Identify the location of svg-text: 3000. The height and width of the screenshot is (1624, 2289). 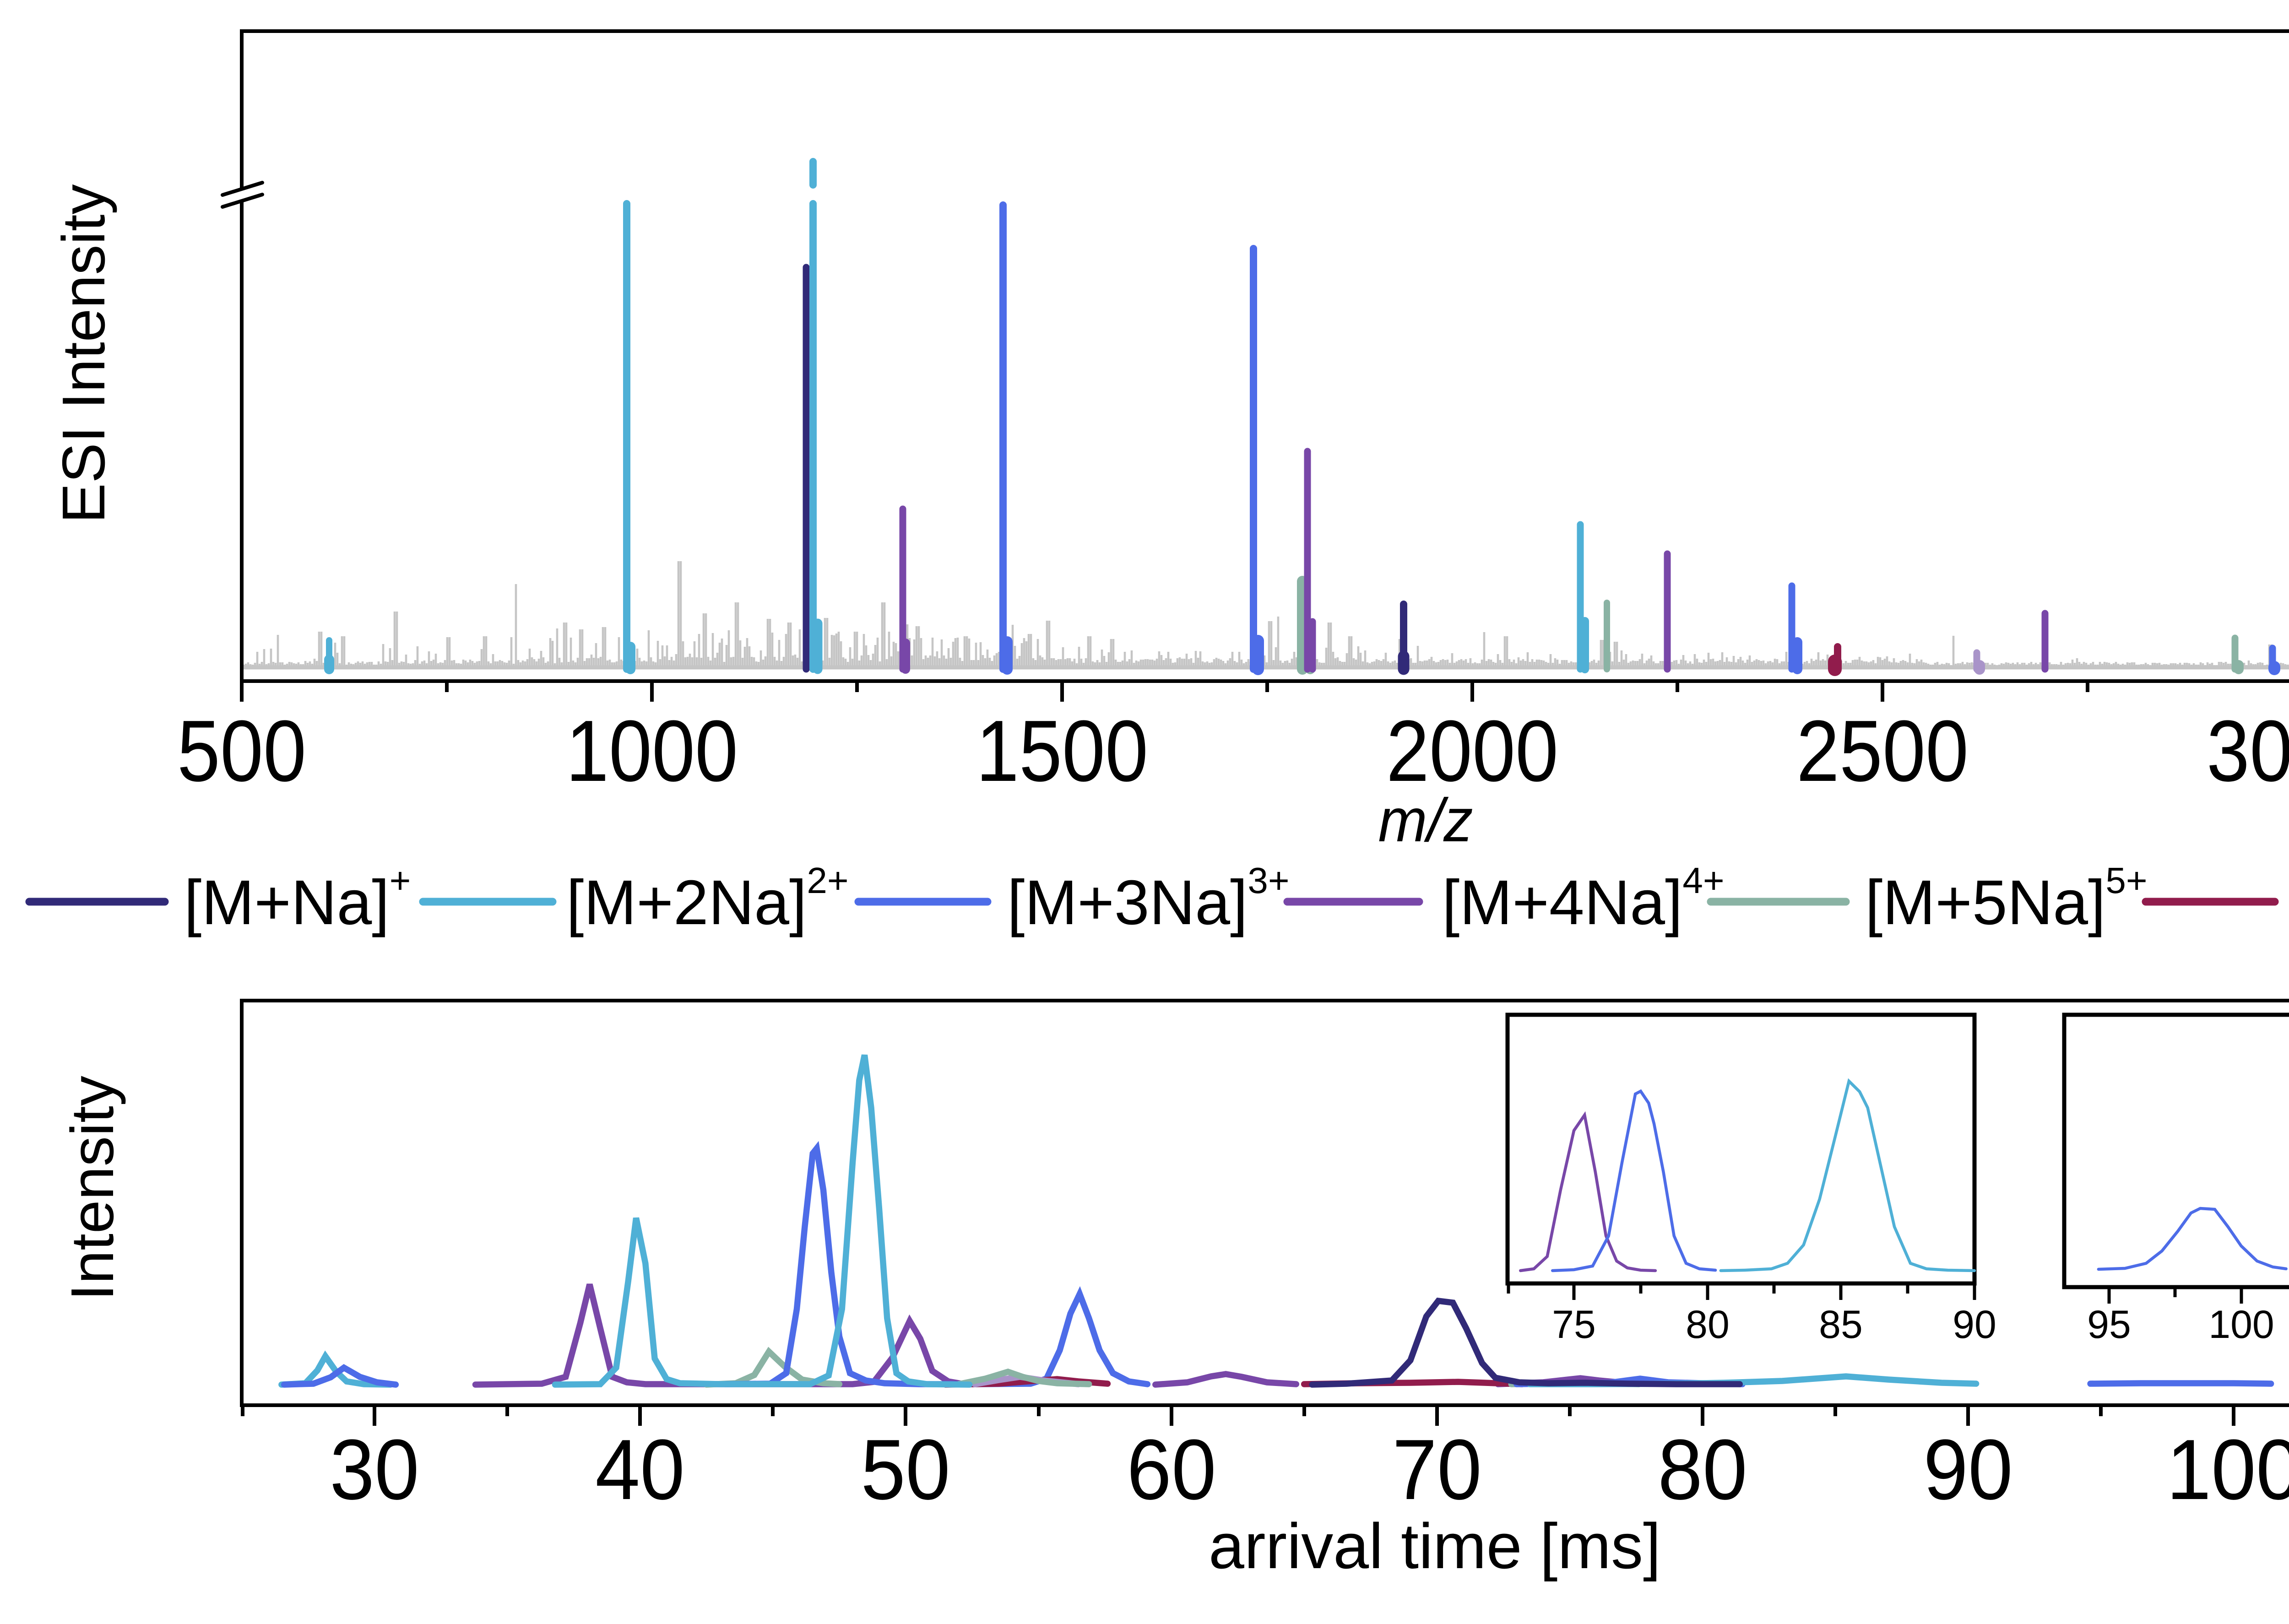
(2248, 751).